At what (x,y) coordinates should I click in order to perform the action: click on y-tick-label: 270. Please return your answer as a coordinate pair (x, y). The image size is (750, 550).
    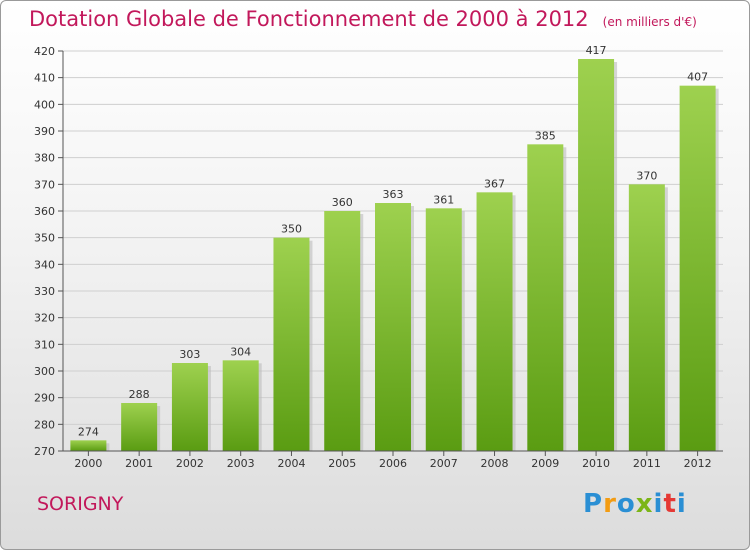
    Looking at the image, I should click on (44, 451).